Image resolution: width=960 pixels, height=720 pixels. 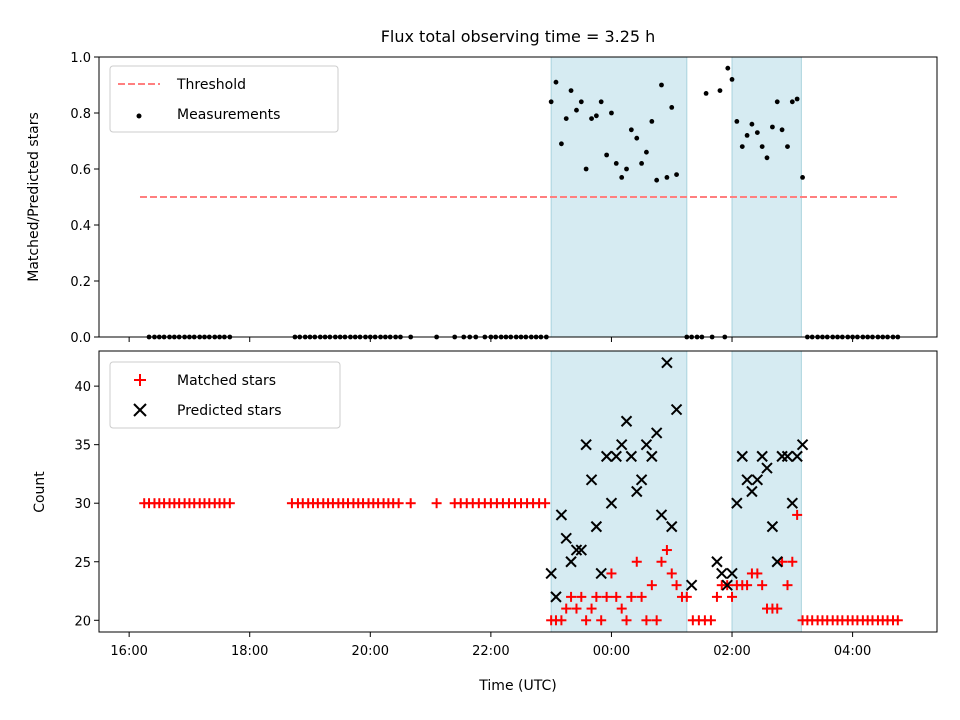 What do you see at coordinates (731, 651) in the screenshot?
I see `x-tick-label: 02:00` at bounding box center [731, 651].